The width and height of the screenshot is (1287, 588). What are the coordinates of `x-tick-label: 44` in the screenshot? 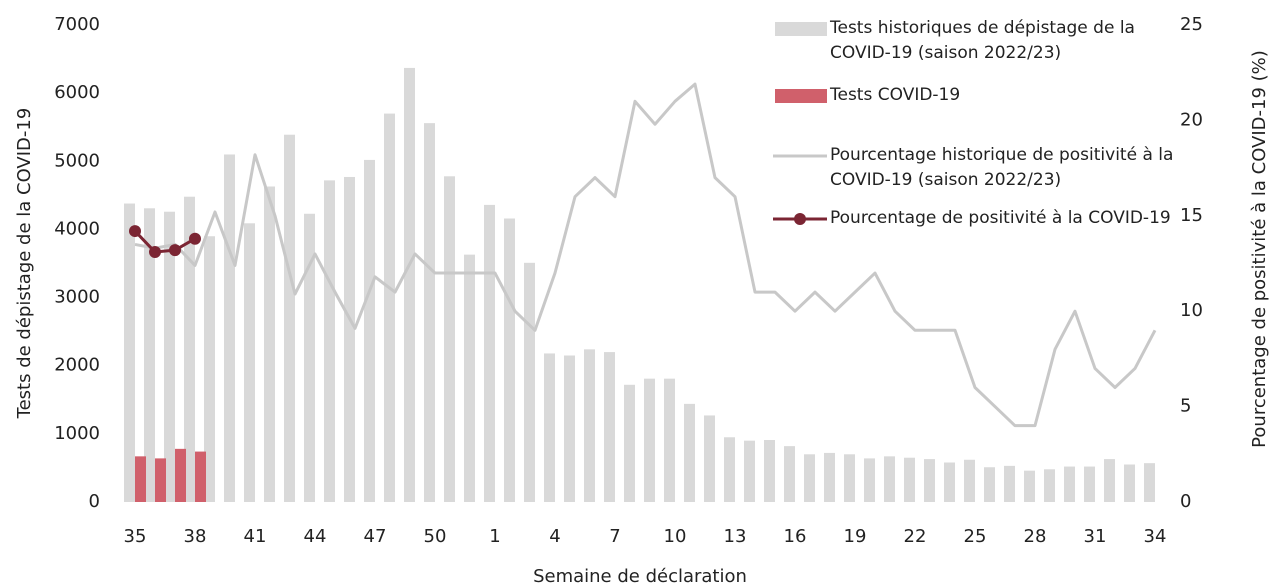 It's located at (315, 536).